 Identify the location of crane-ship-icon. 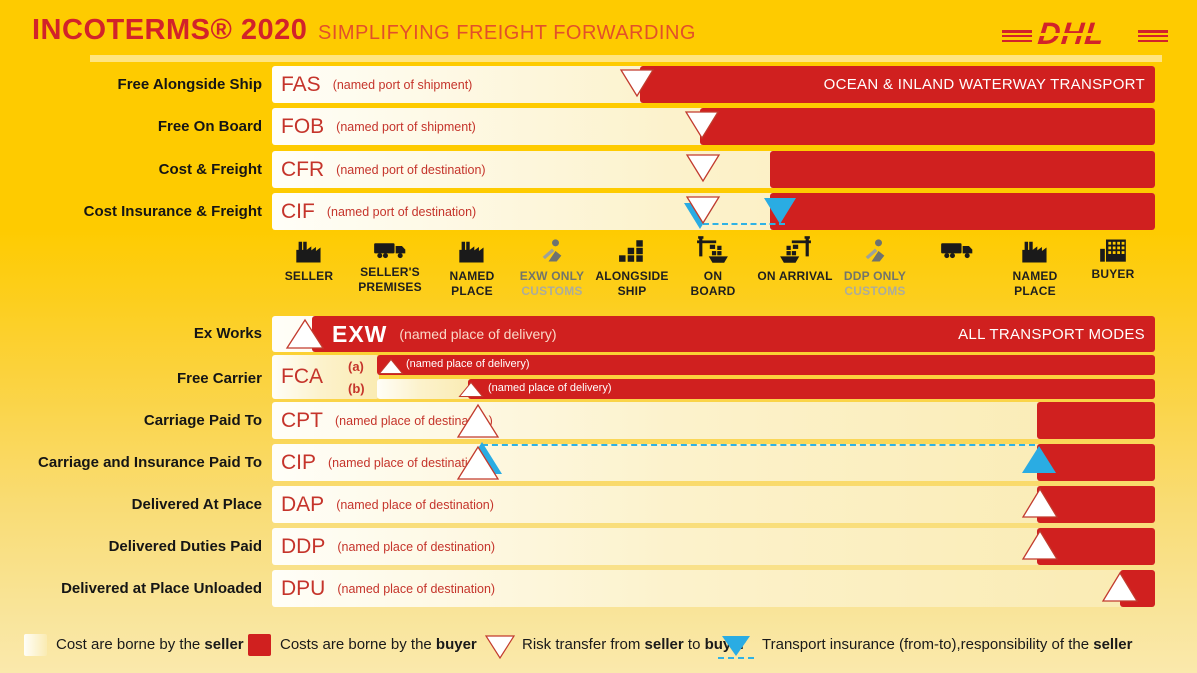
(712, 249).